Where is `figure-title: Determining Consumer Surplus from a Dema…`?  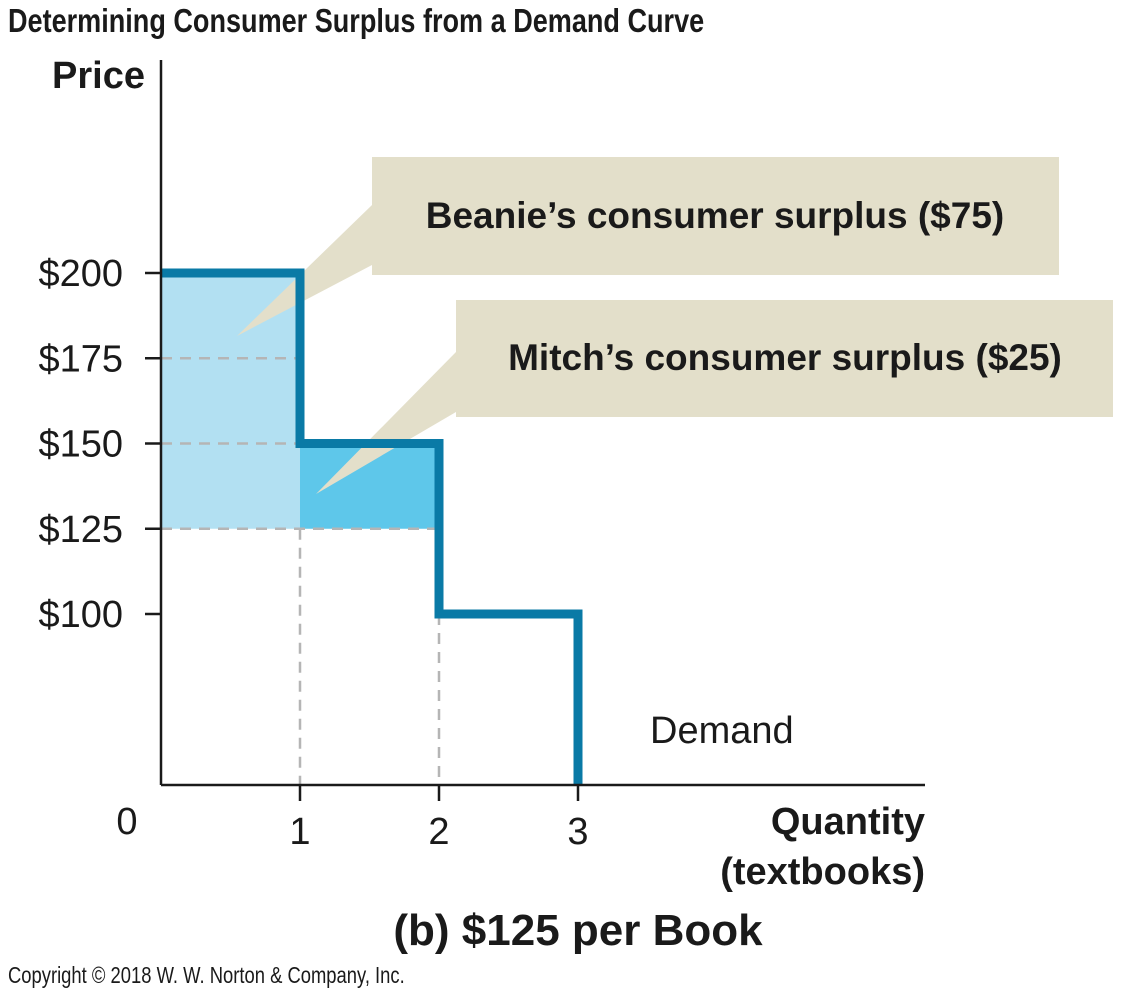
figure-title: Determining Consumer Surplus from a Dema… is located at coordinates (356, 20).